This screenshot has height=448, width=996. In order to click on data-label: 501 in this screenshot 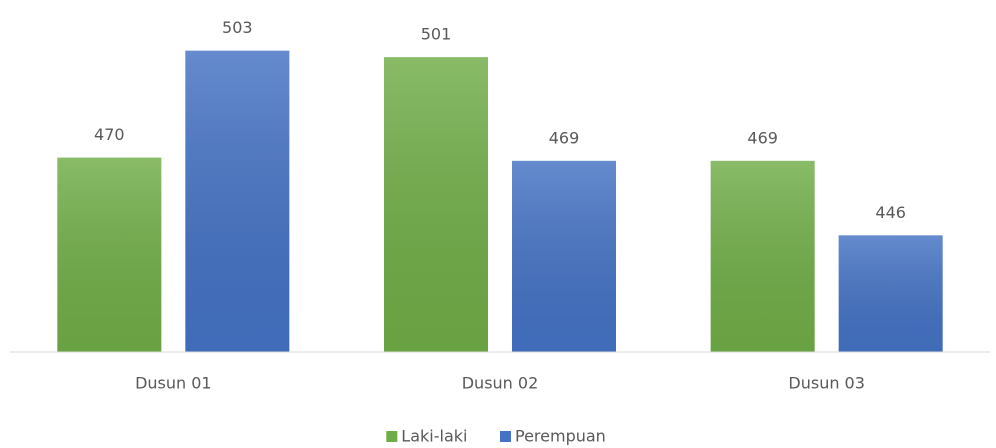, I will do `click(436, 34)`.